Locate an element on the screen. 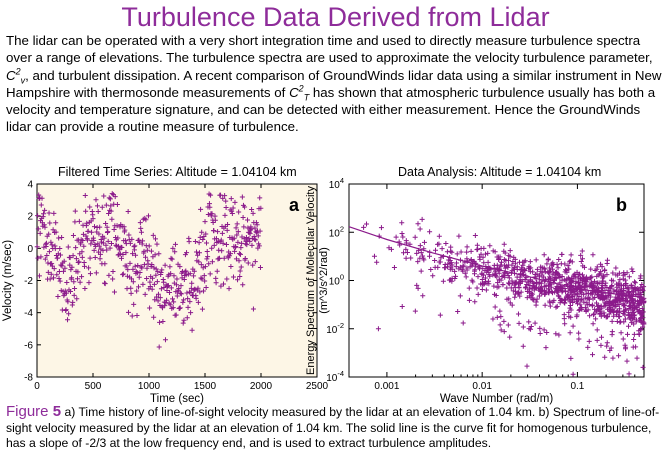  x-tick-label: 2500 is located at coordinates (317, 386).